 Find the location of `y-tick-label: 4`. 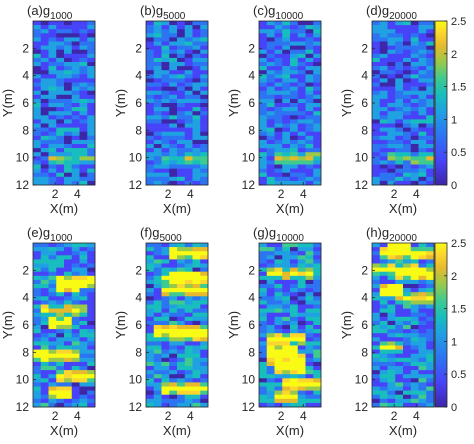

y-tick-label: 4 is located at coordinates (251, 298).